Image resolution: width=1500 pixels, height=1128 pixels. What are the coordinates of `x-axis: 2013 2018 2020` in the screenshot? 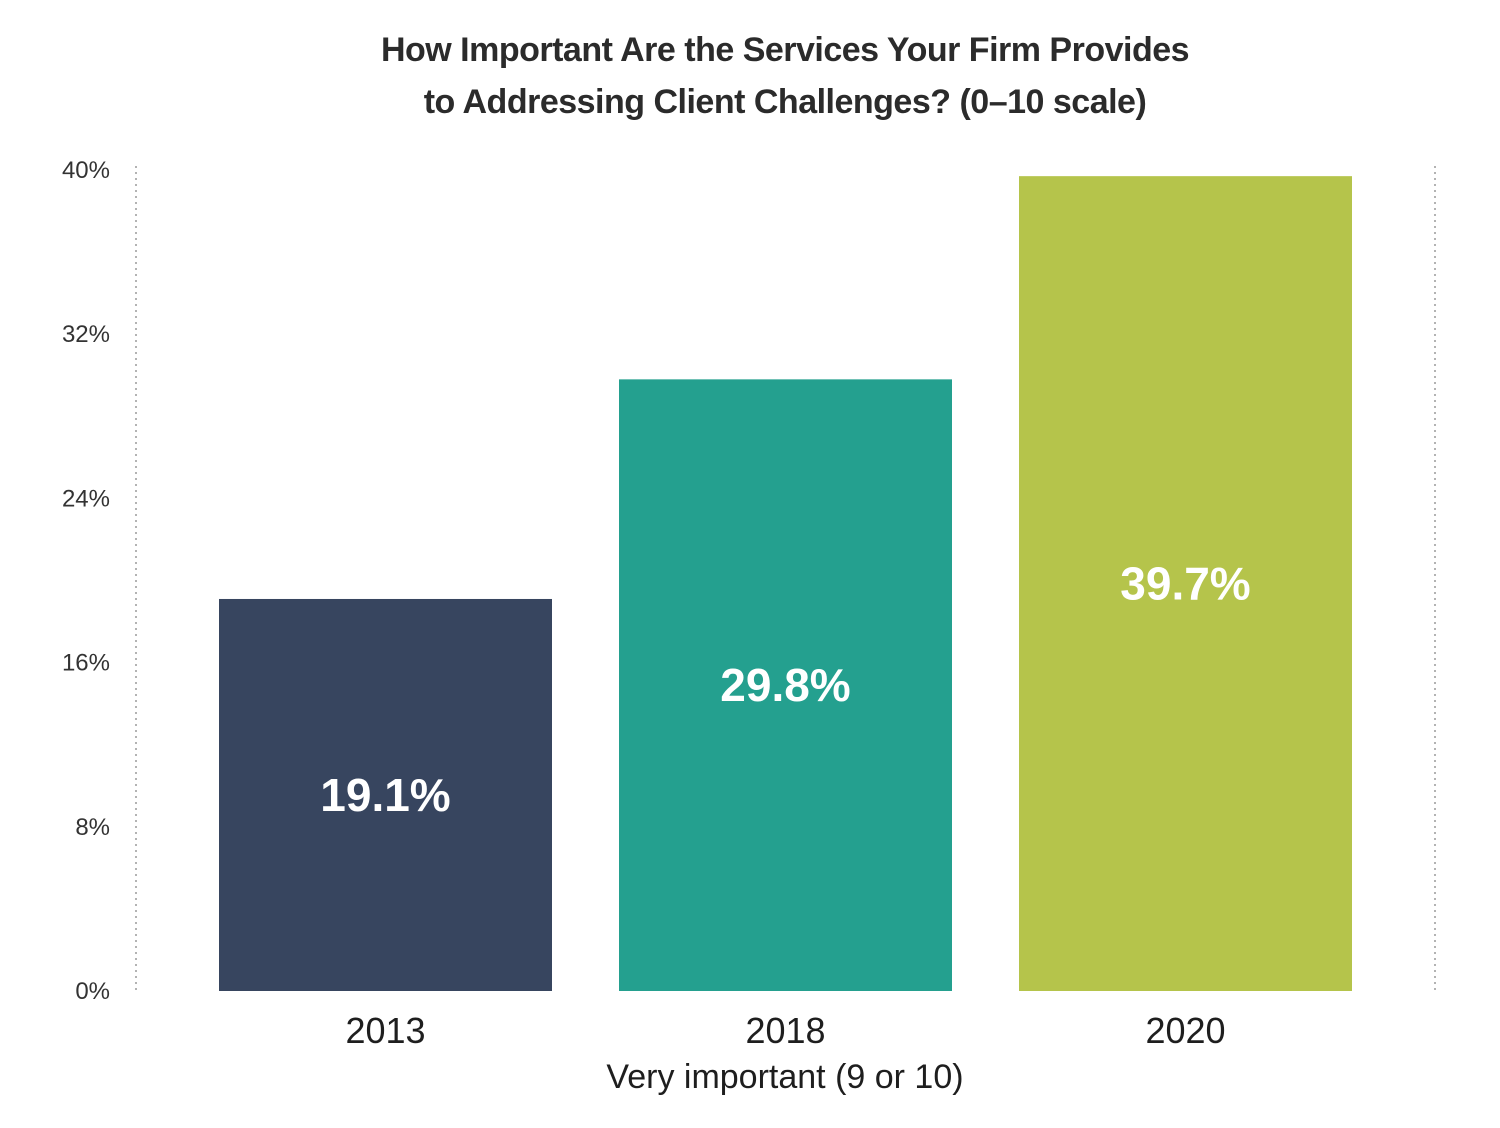 It's located at (785, 1030).